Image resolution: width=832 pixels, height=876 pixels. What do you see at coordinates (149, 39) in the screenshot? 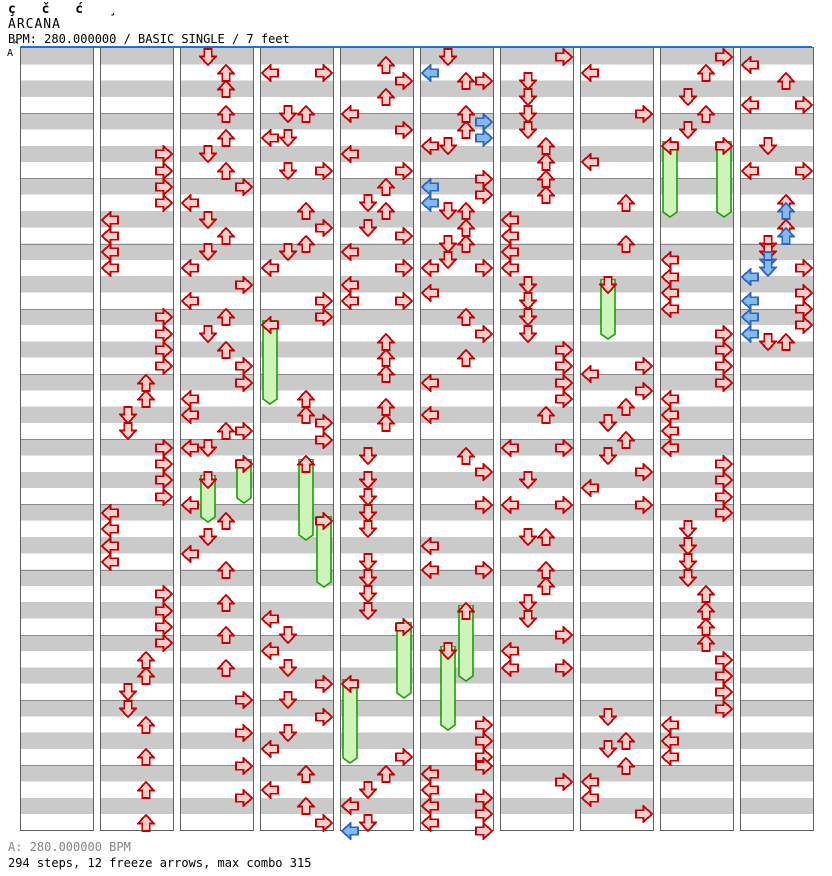
I see `bpm-difficulty-info: BPM: 280.000000 / BASIC SINGLE / 7 feet` at bounding box center [149, 39].